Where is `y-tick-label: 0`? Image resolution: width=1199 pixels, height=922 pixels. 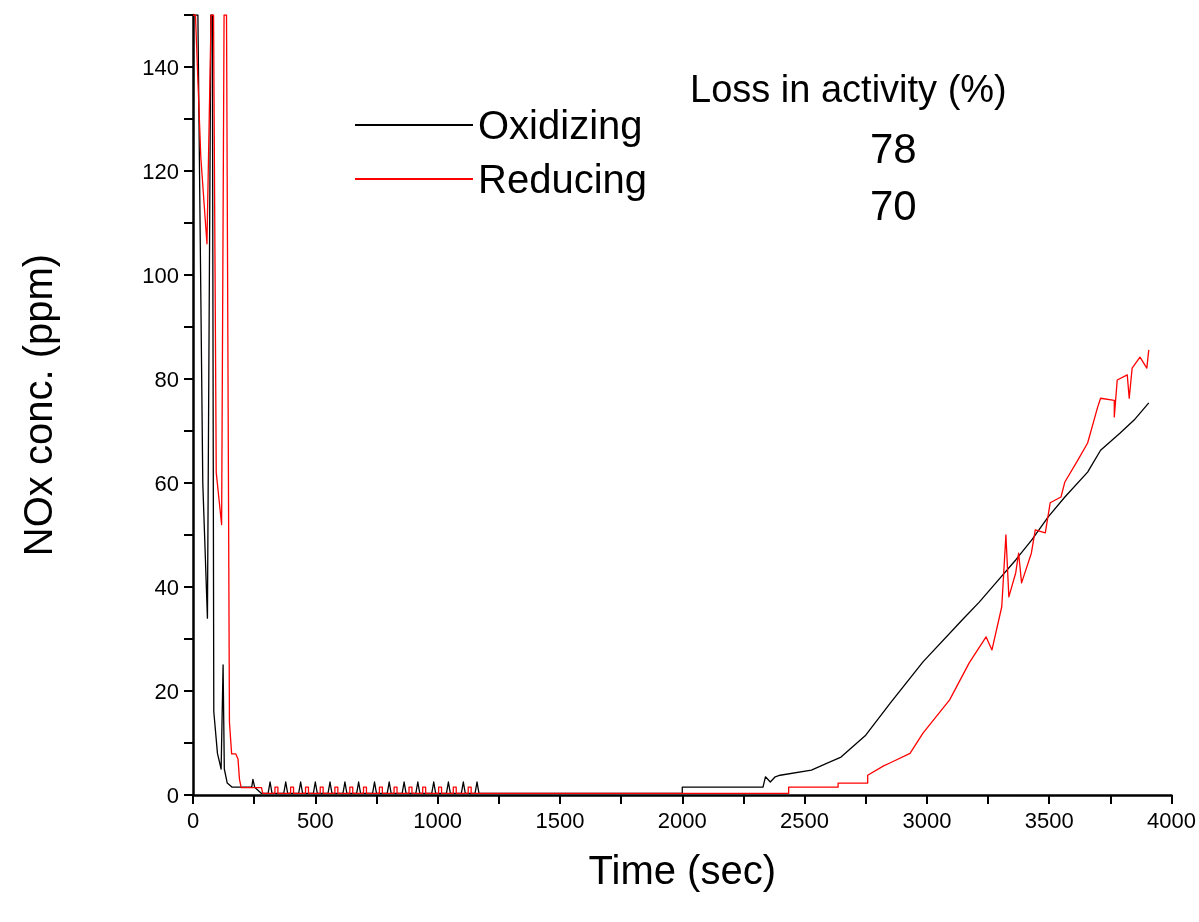 y-tick-label: 0 is located at coordinates (172, 795).